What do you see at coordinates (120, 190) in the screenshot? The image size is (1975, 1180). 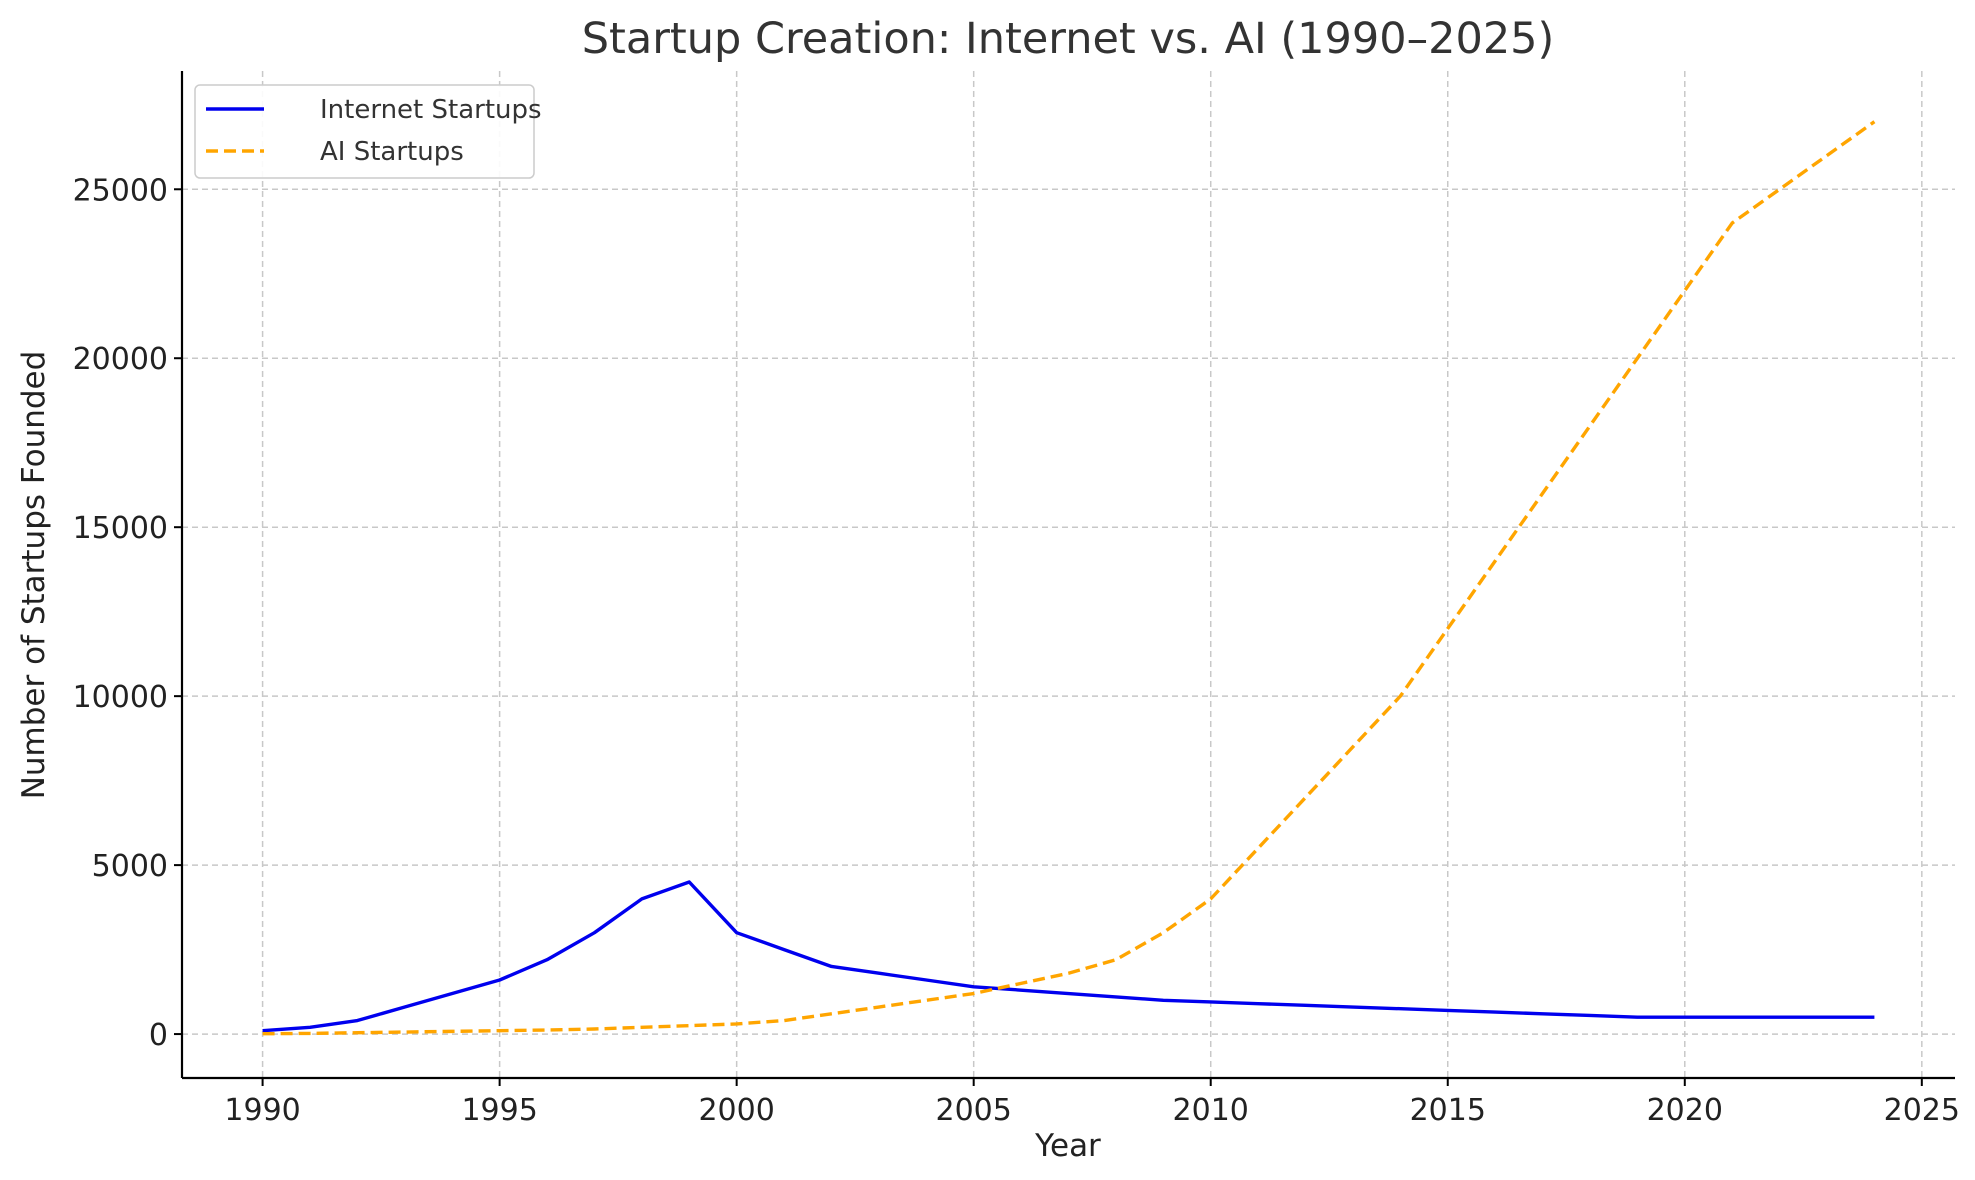 I see `y-tick-label-25000: 25000` at bounding box center [120, 190].